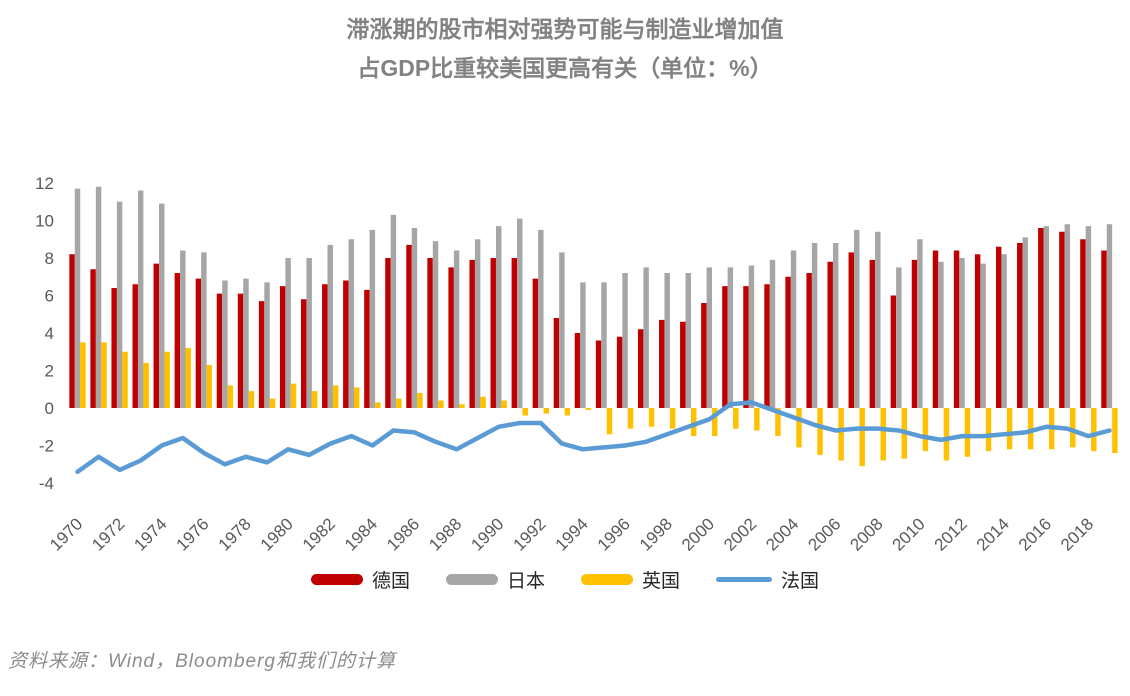 This screenshot has width=1130, height=696. What do you see at coordinates (800, 581) in the screenshot?
I see `legend-label-france: 法国` at bounding box center [800, 581].